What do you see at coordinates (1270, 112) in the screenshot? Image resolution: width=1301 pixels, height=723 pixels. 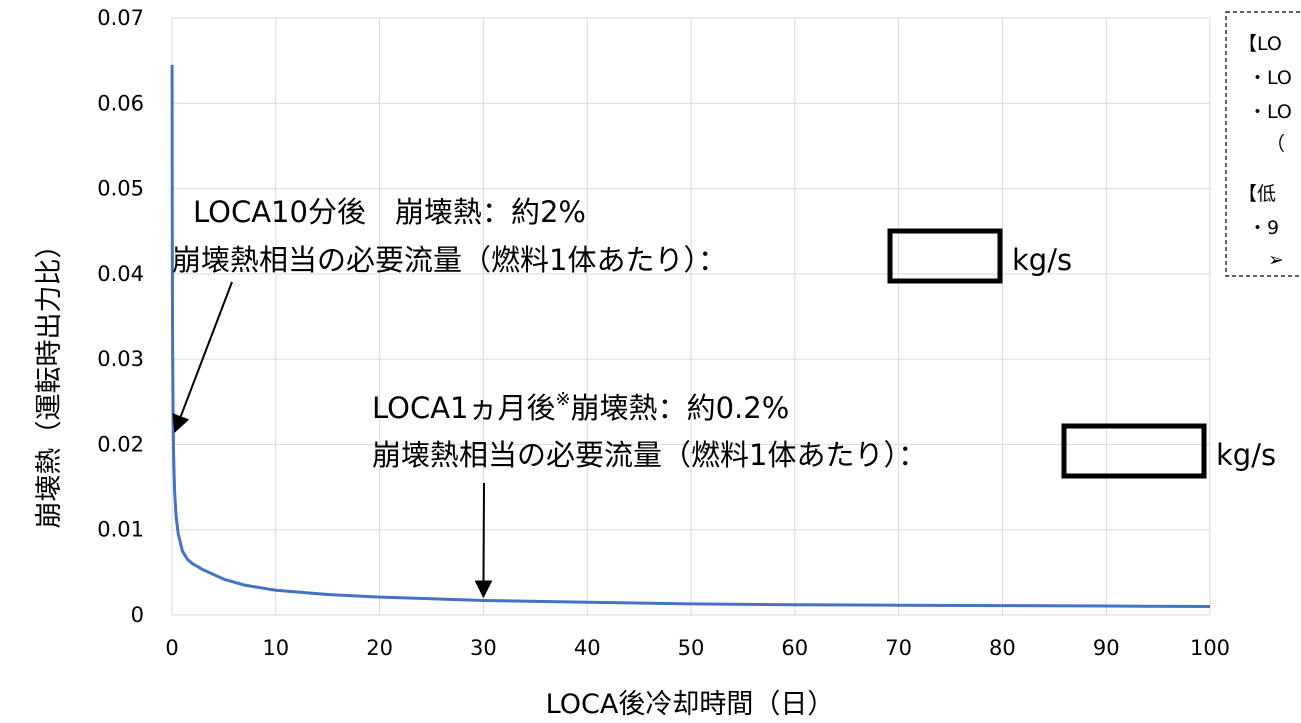 I see `note-line-3: ・LO` at bounding box center [1270, 112].